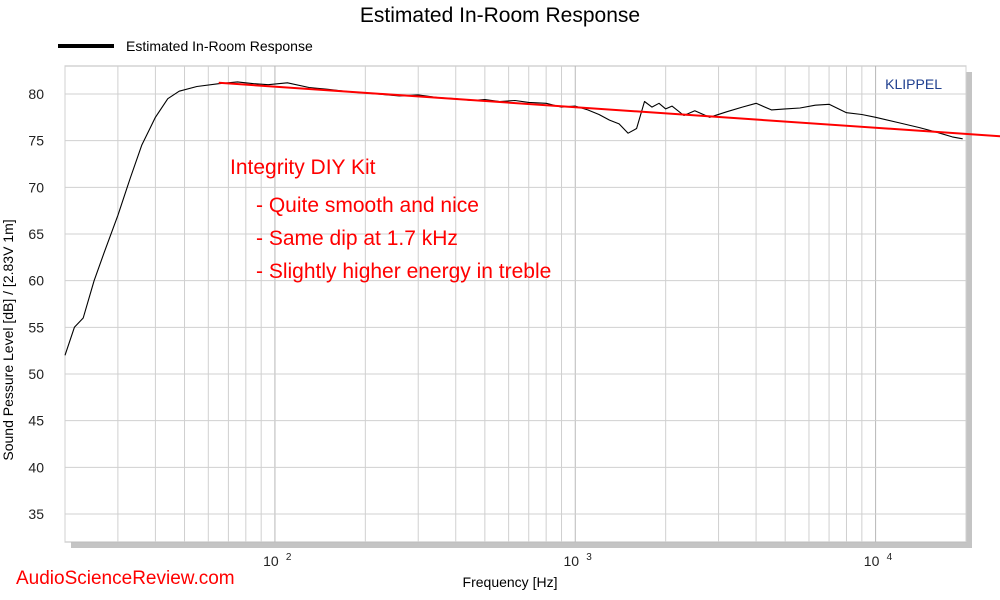 This screenshot has width=1000, height=600. What do you see at coordinates (890, 557) in the screenshot?
I see `x-tick-exponent: 4` at bounding box center [890, 557].